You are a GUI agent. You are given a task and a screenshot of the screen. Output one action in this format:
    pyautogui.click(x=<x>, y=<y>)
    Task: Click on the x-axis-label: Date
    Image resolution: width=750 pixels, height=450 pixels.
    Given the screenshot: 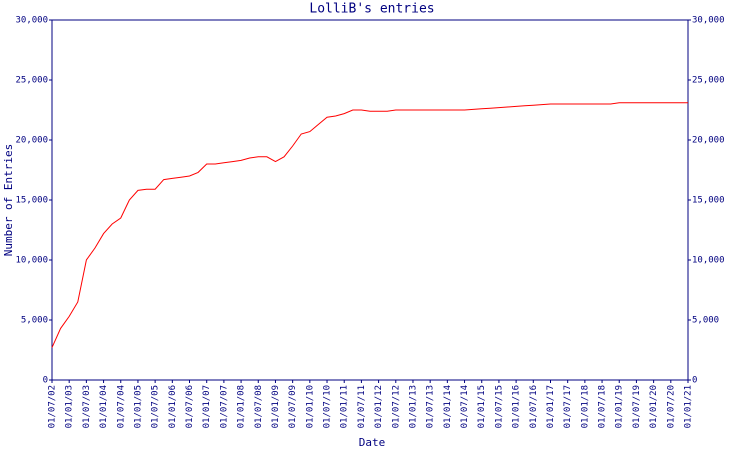 What is the action you would take?
    pyautogui.click(x=372, y=442)
    